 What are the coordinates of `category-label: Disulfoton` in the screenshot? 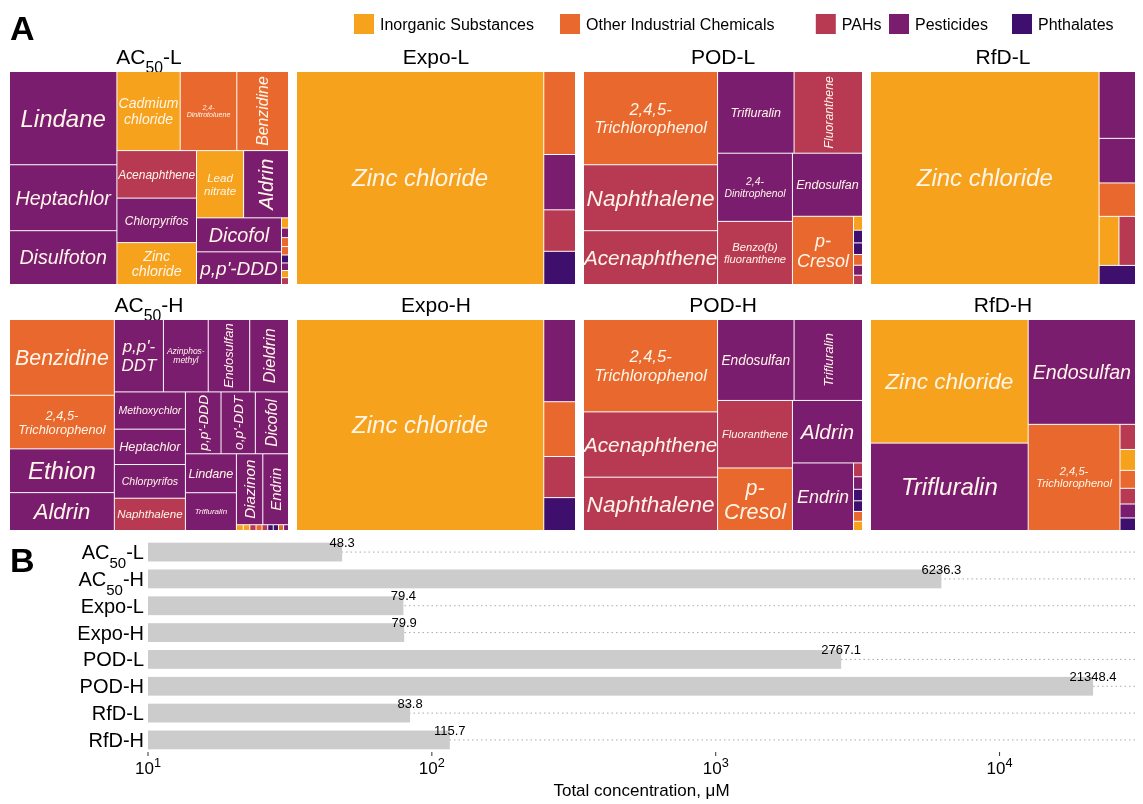 It's located at (63, 257).